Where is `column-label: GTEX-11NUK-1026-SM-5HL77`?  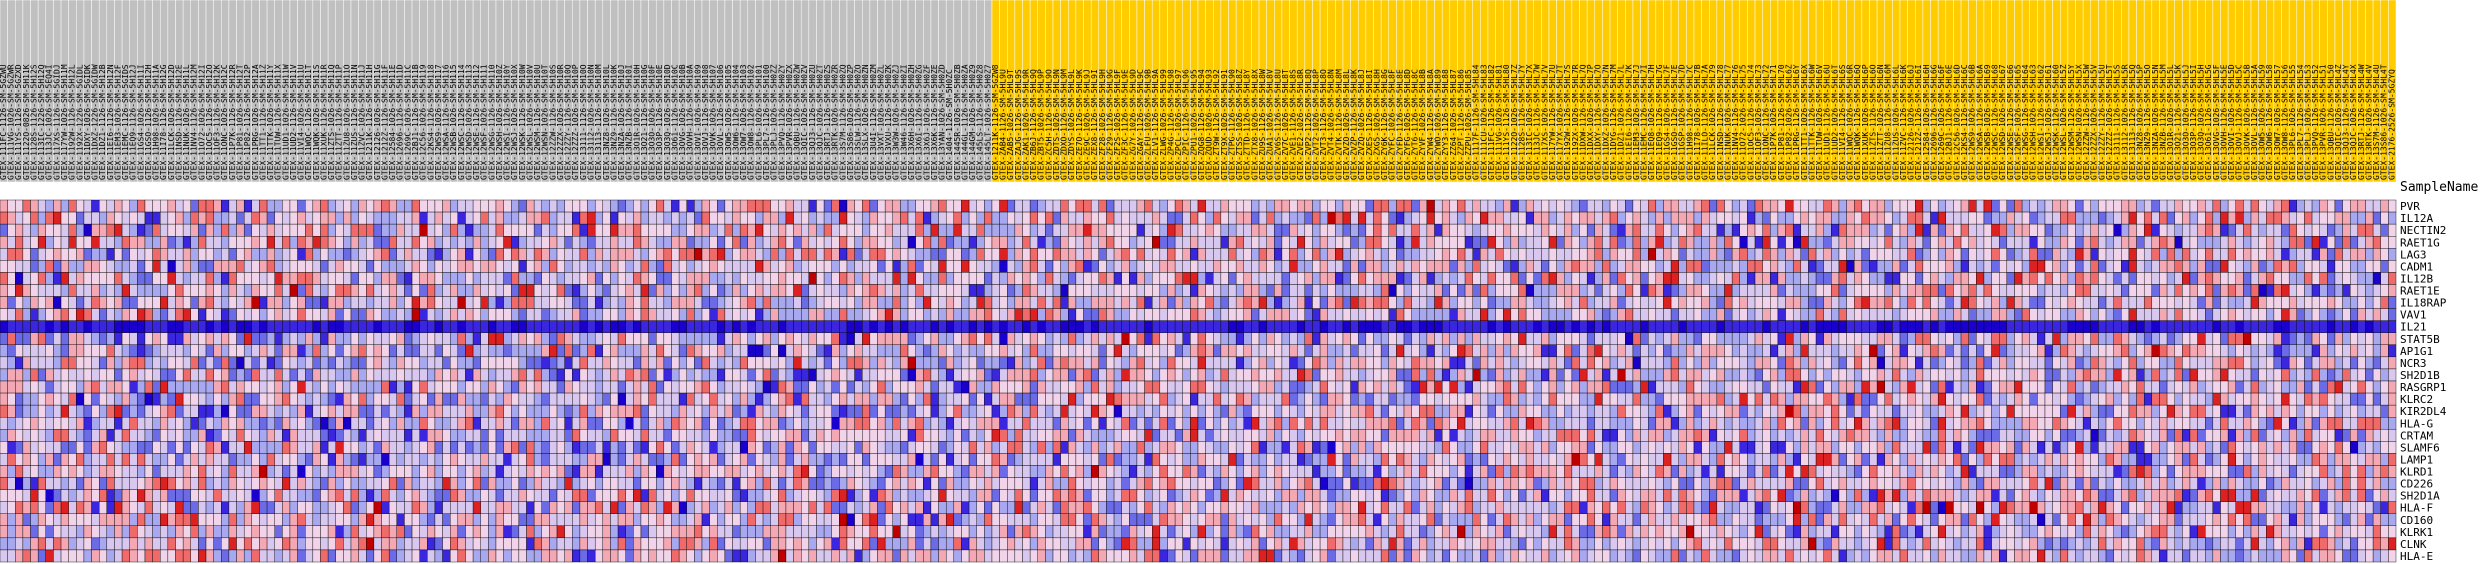 column-label: GTEX-11NUK-1026-SM-5HL77 is located at coordinates (1727, 122).